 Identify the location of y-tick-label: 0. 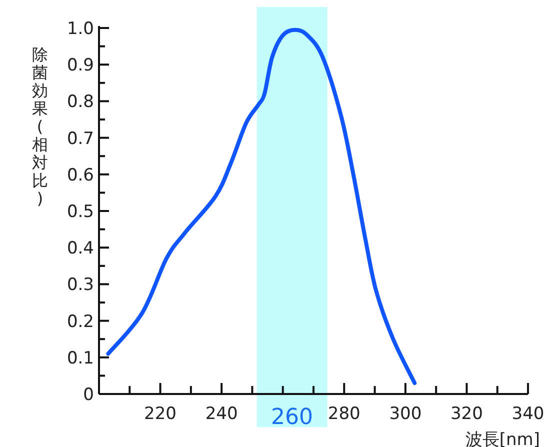
(88, 395).